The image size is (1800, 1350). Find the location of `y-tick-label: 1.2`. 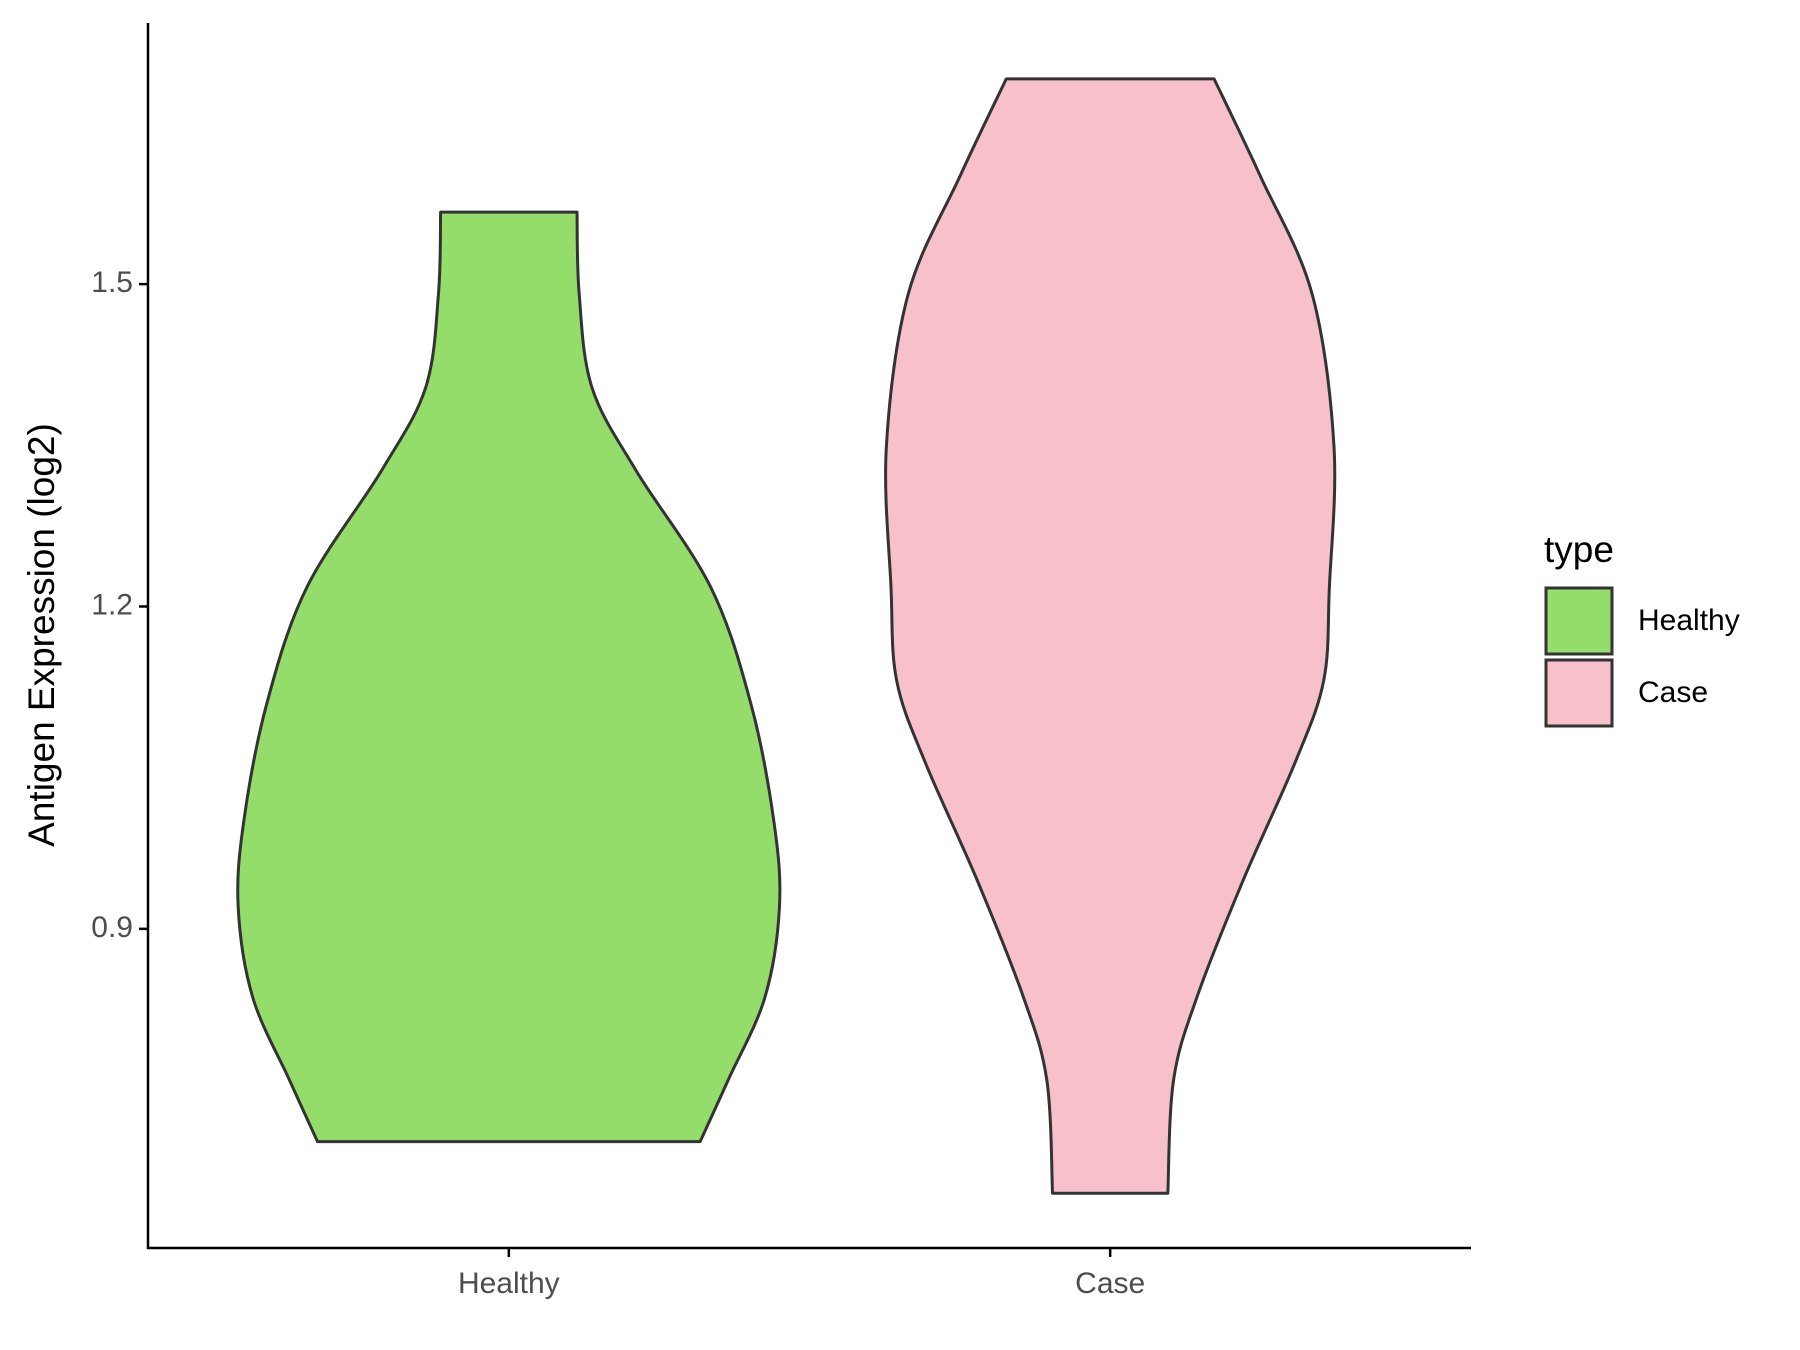

y-tick-label: 1.2 is located at coordinates (112, 604).